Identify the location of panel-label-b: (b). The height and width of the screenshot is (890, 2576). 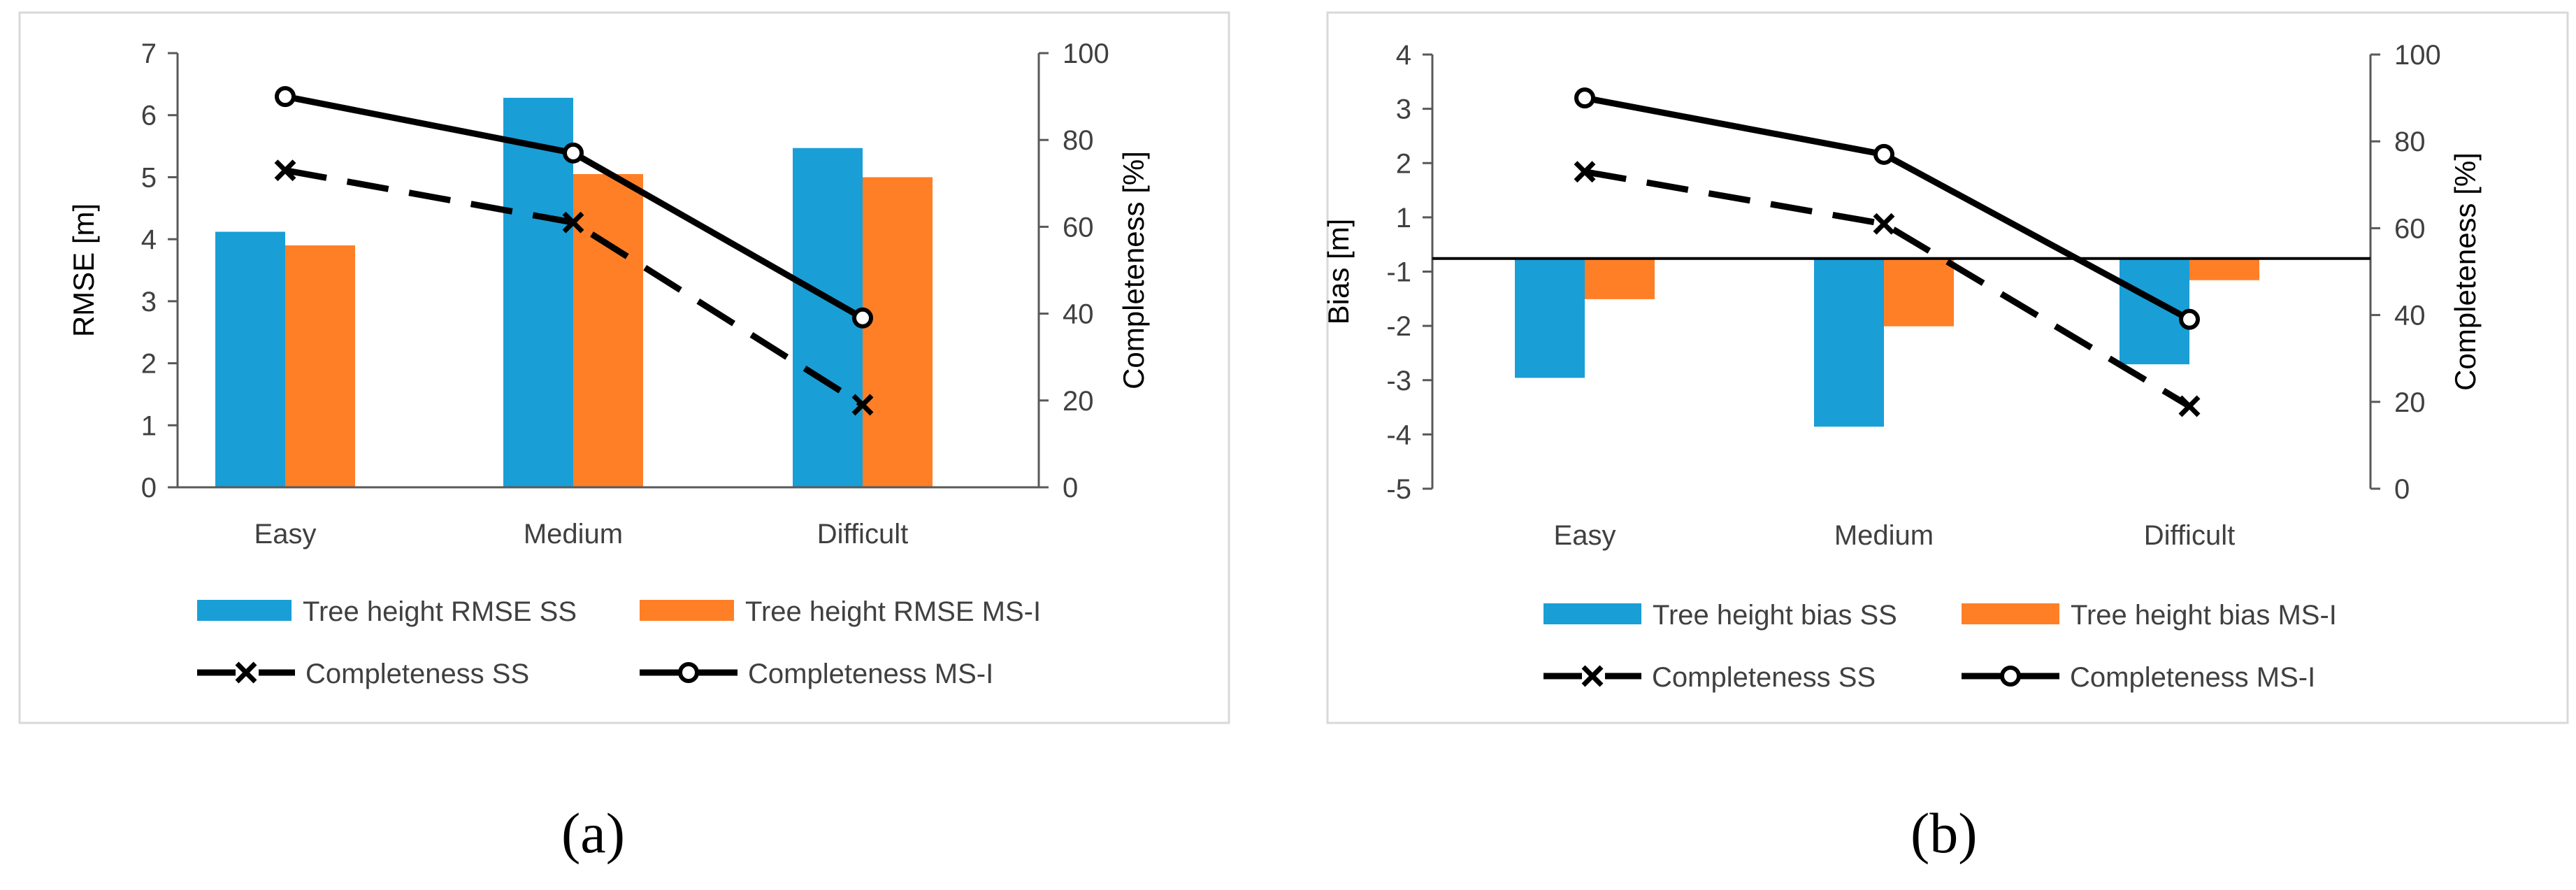
(1944, 833).